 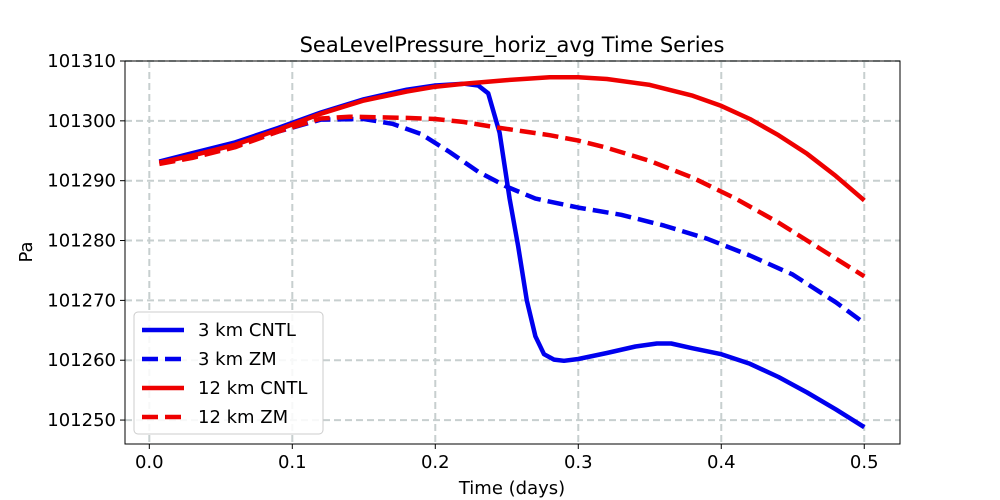 I want to click on x-tick-label: 0.4, so click(x=721, y=462).